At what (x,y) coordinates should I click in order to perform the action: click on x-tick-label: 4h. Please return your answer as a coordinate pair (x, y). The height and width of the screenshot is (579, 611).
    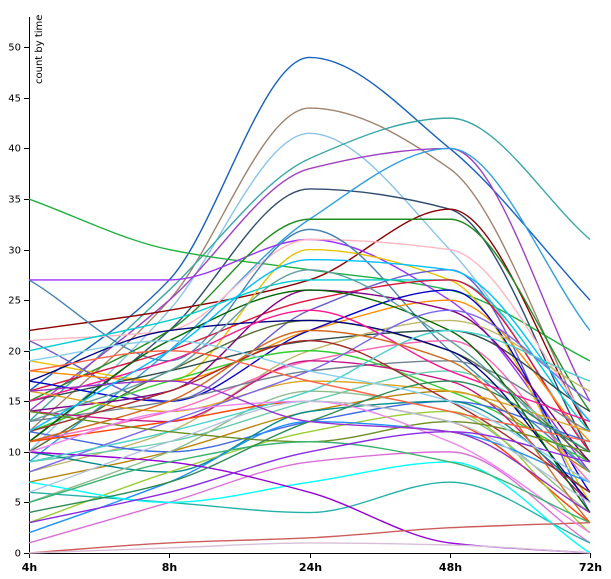
    Looking at the image, I should click on (30, 567).